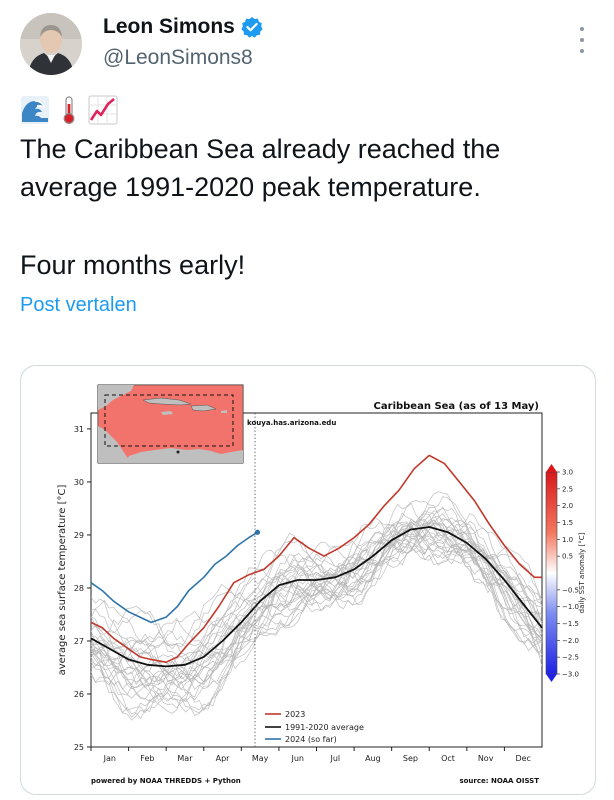  I want to click on colorbar-tick-label: 0.5, so click(567, 557).